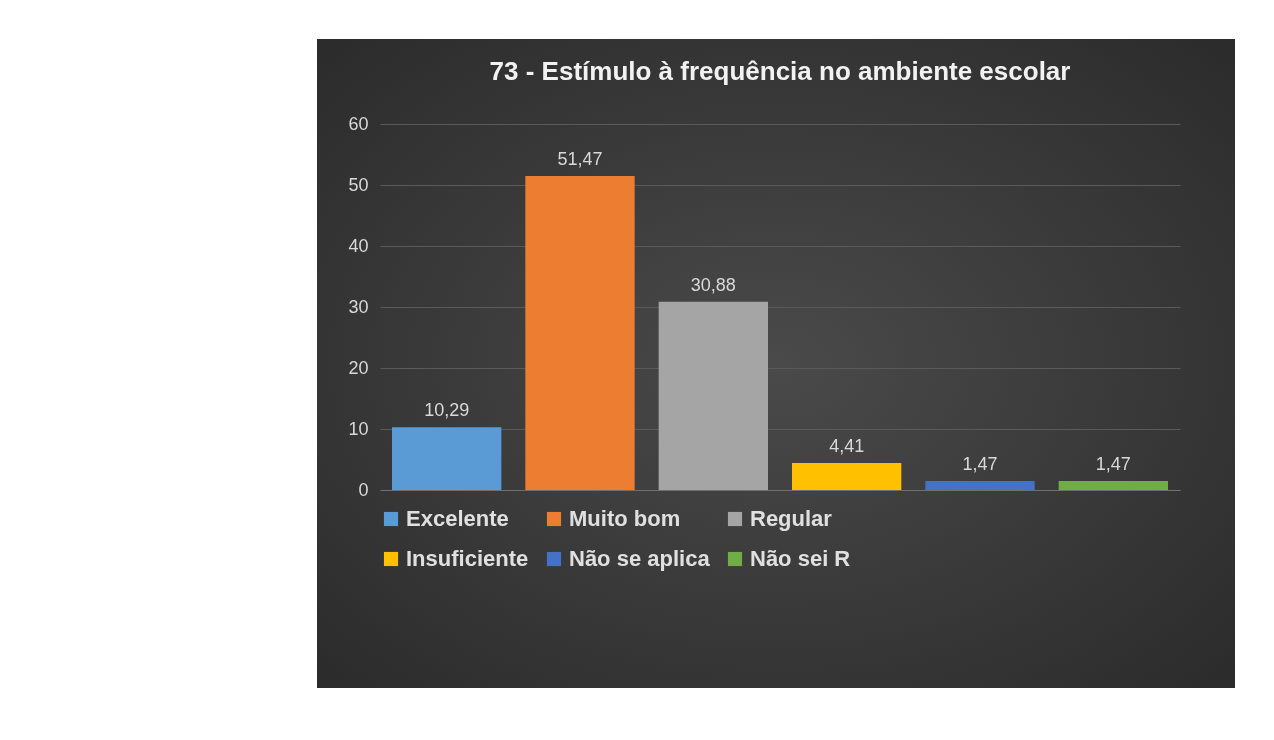  I want to click on legend-label: Insuficiente, so click(467, 558).